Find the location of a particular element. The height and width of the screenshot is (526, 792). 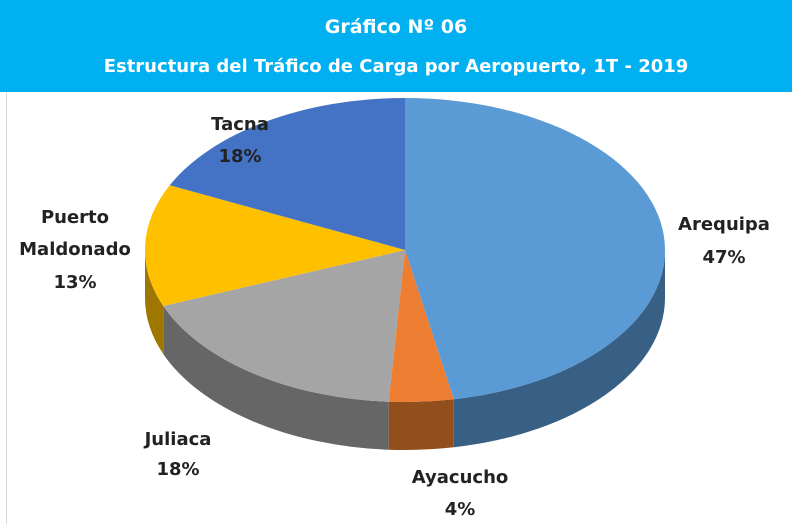

category-label: Puerto Maldonado is located at coordinates (75, 233).